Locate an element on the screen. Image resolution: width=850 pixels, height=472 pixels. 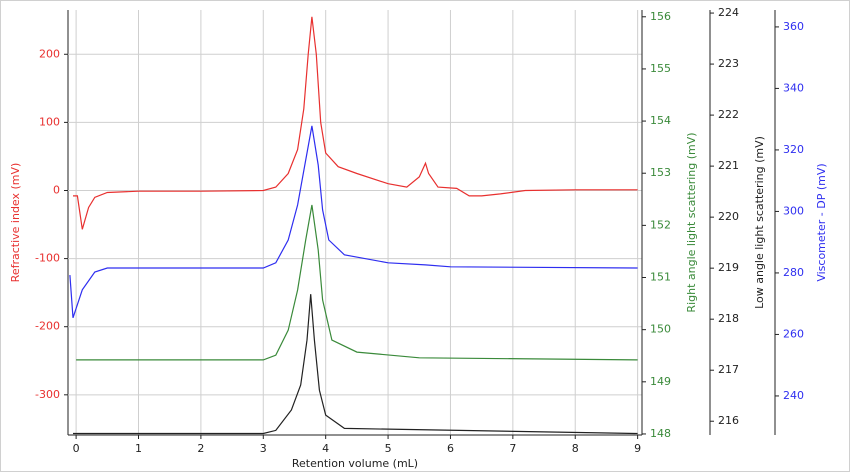
y-tick-label: 151 is located at coordinates (660, 277).